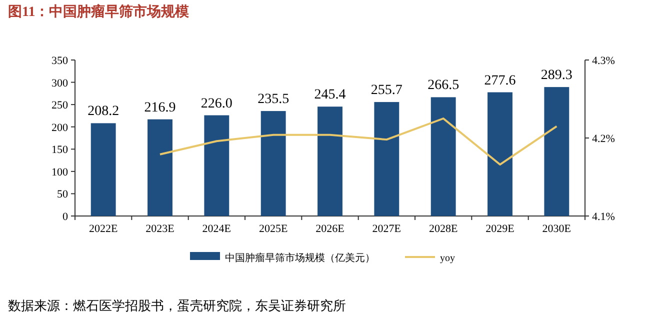 This screenshot has width=655, height=329. I want to click on data-label: 266.5, so click(444, 86).